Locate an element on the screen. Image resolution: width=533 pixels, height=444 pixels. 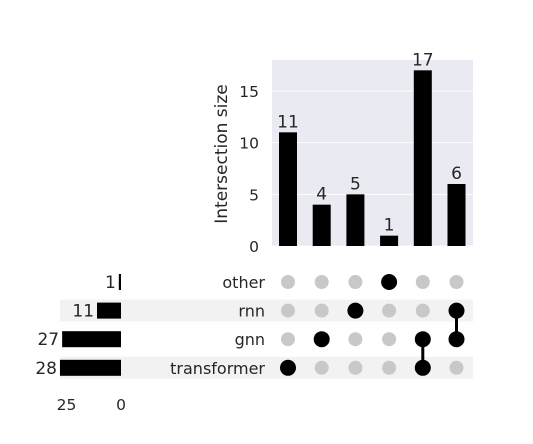
set-names: other rnn gnn transformer is located at coordinates (217, 325).